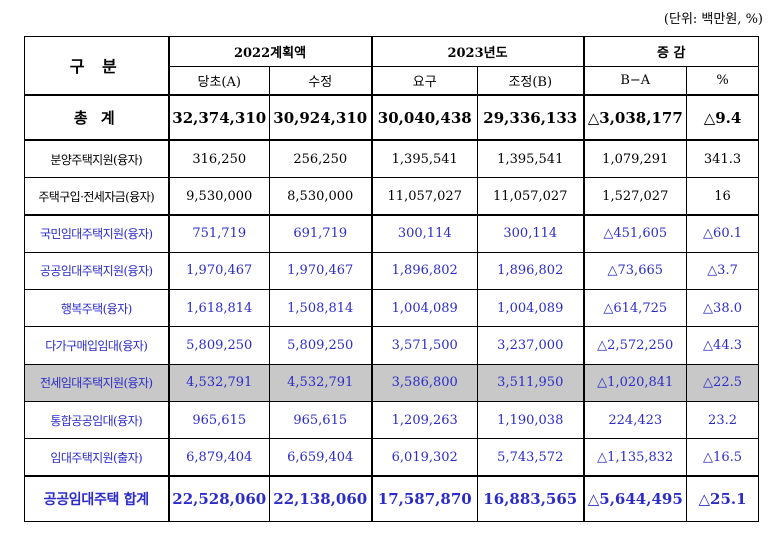 This screenshot has width=777, height=534. I want to click on cell-adjusted-b: 29,336,133, so click(530, 117).